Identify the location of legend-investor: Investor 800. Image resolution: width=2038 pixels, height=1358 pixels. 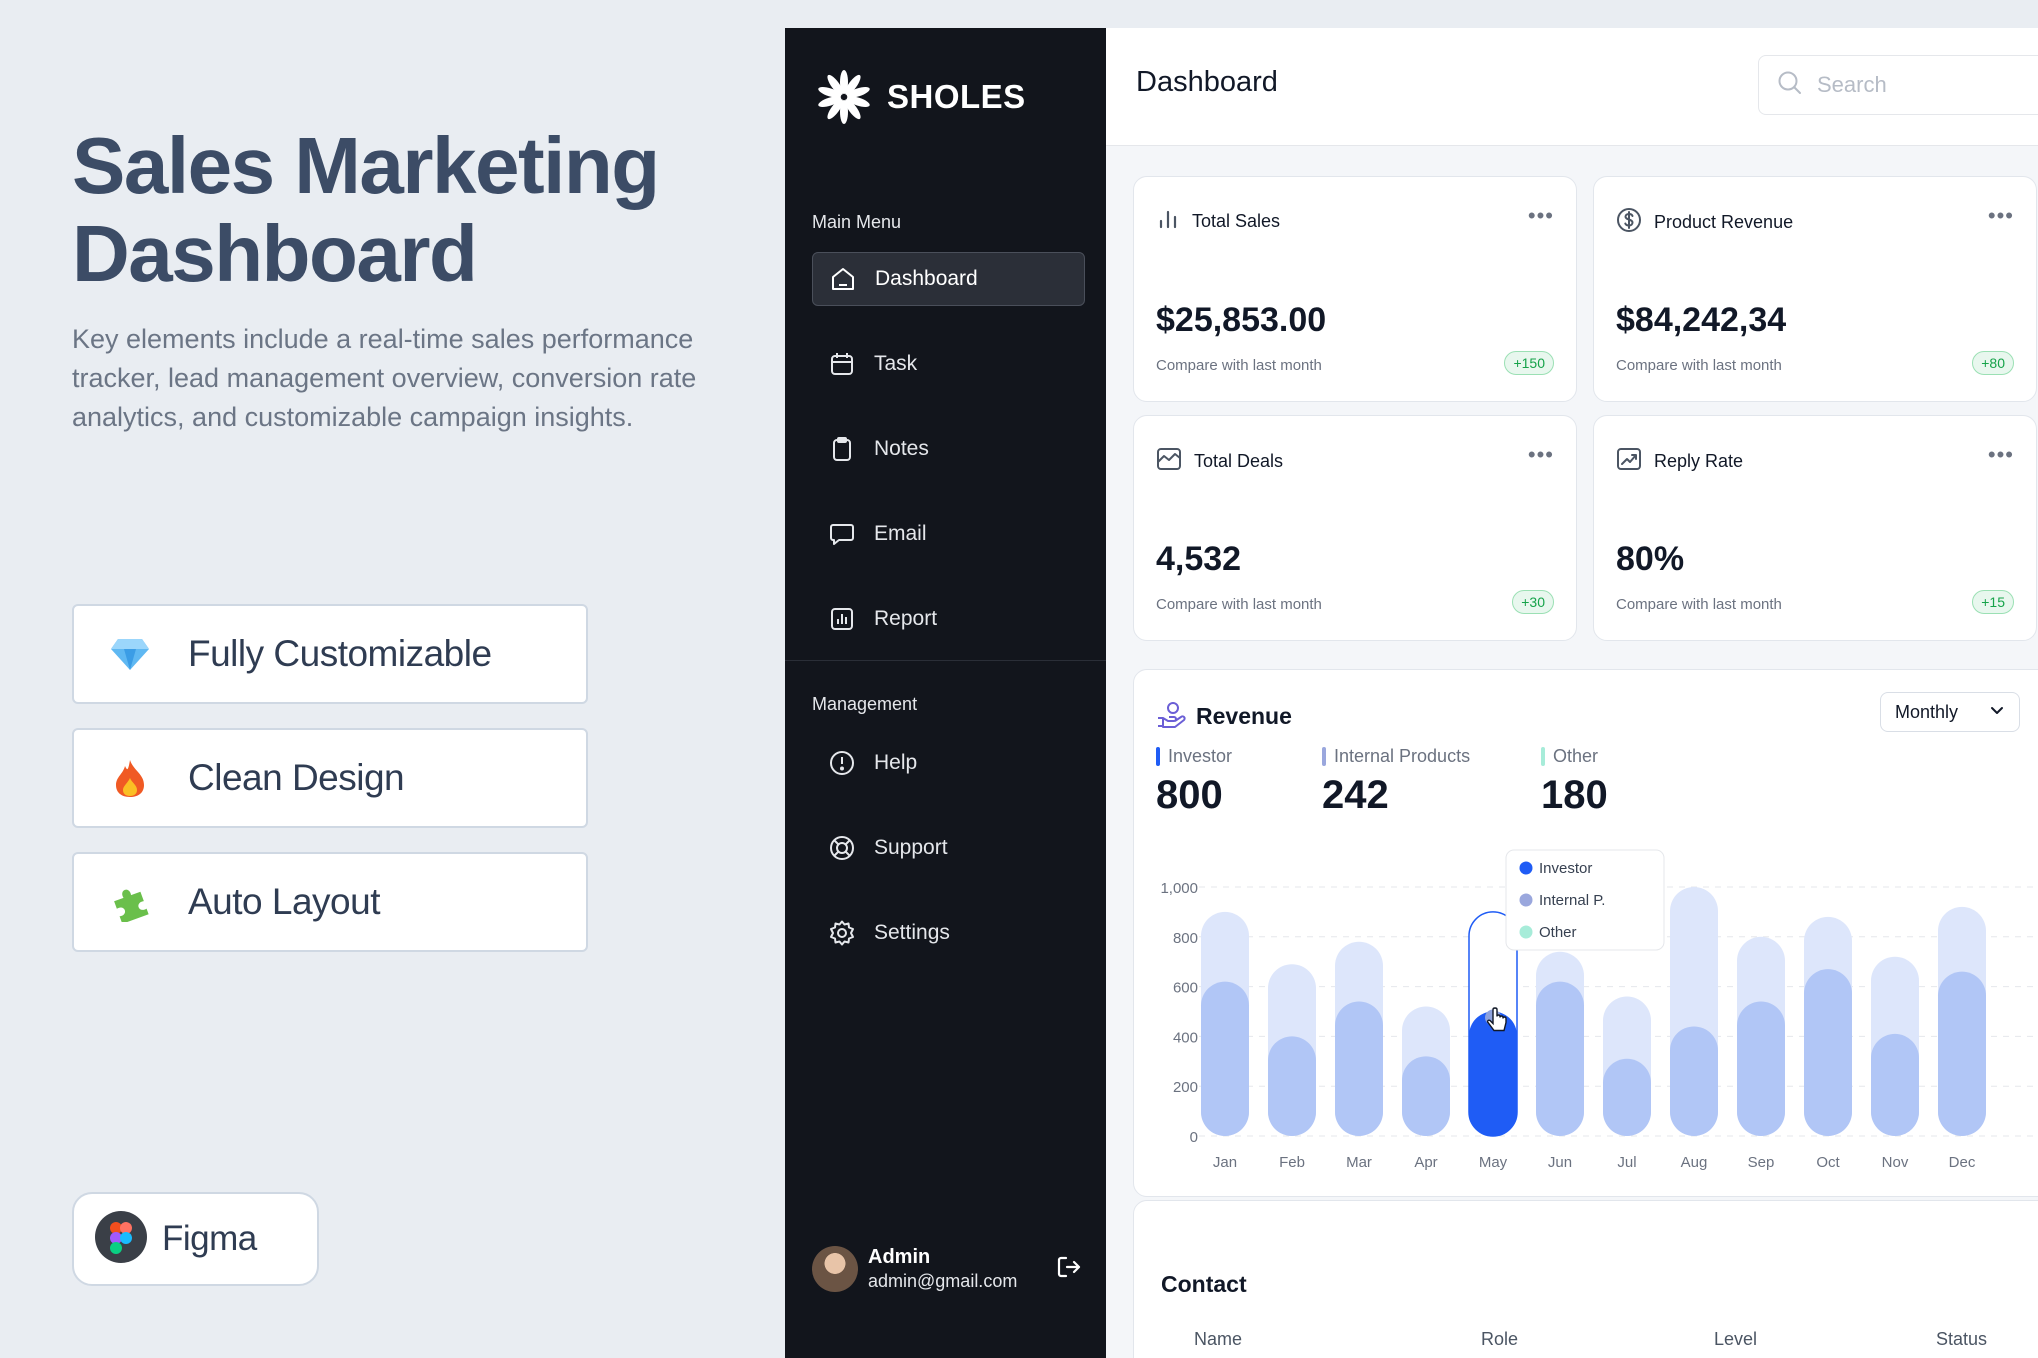
(1194, 782).